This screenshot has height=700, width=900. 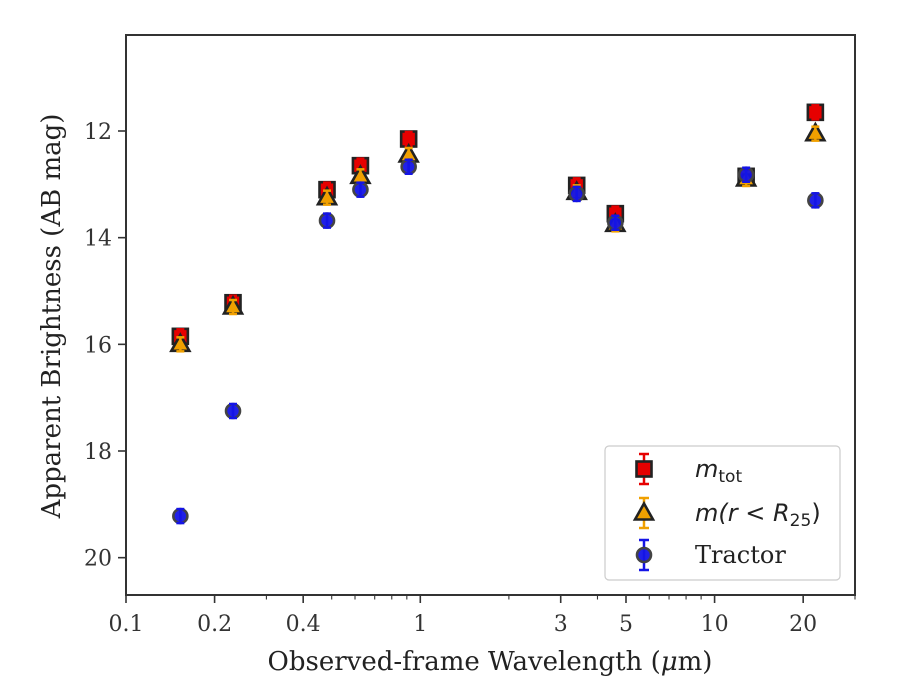 I want to click on y-tick-label: 18, so click(x=98, y=452).